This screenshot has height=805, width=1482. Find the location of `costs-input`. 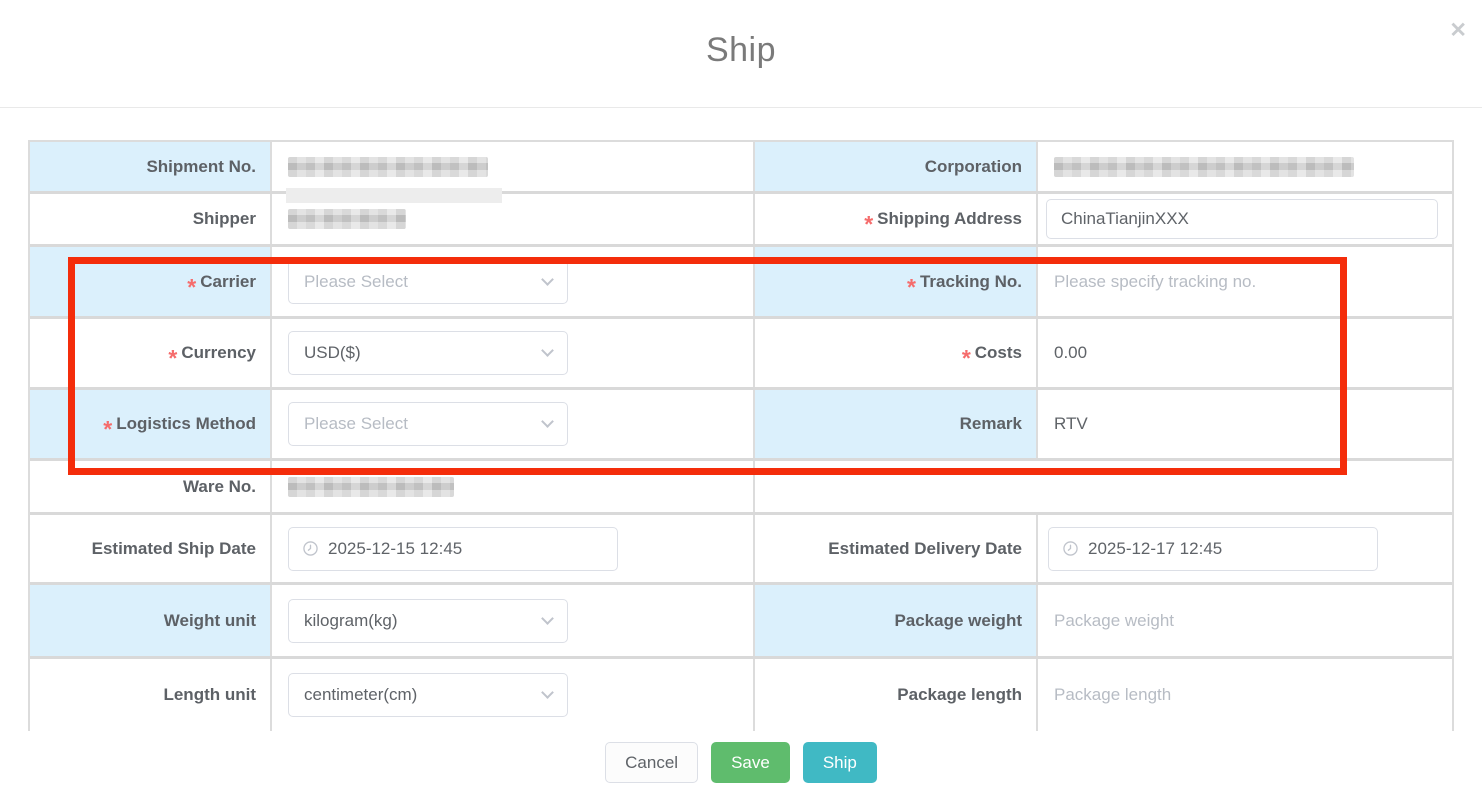

costs-input is located at coordinates (1243, 353).